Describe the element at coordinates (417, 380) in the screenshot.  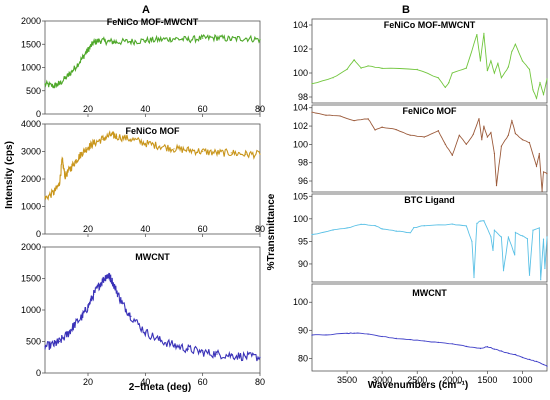
I see `x-tick-label: 2500` at that location.